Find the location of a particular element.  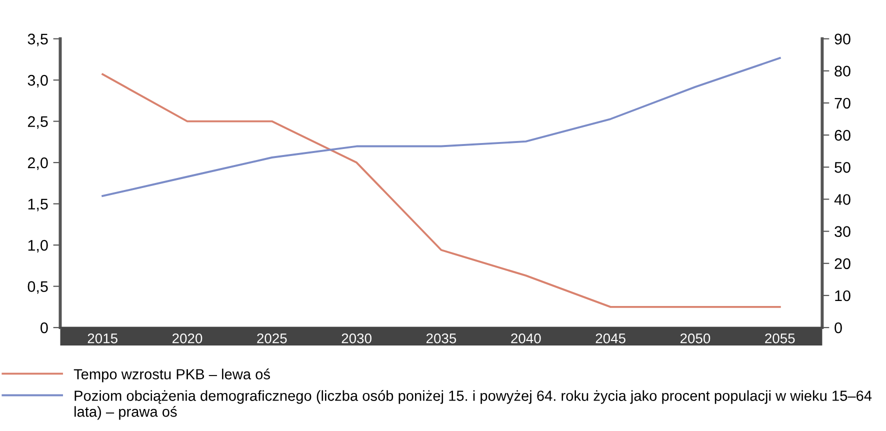

x-tick-label: 2035 is located at coordinates (441, 338).